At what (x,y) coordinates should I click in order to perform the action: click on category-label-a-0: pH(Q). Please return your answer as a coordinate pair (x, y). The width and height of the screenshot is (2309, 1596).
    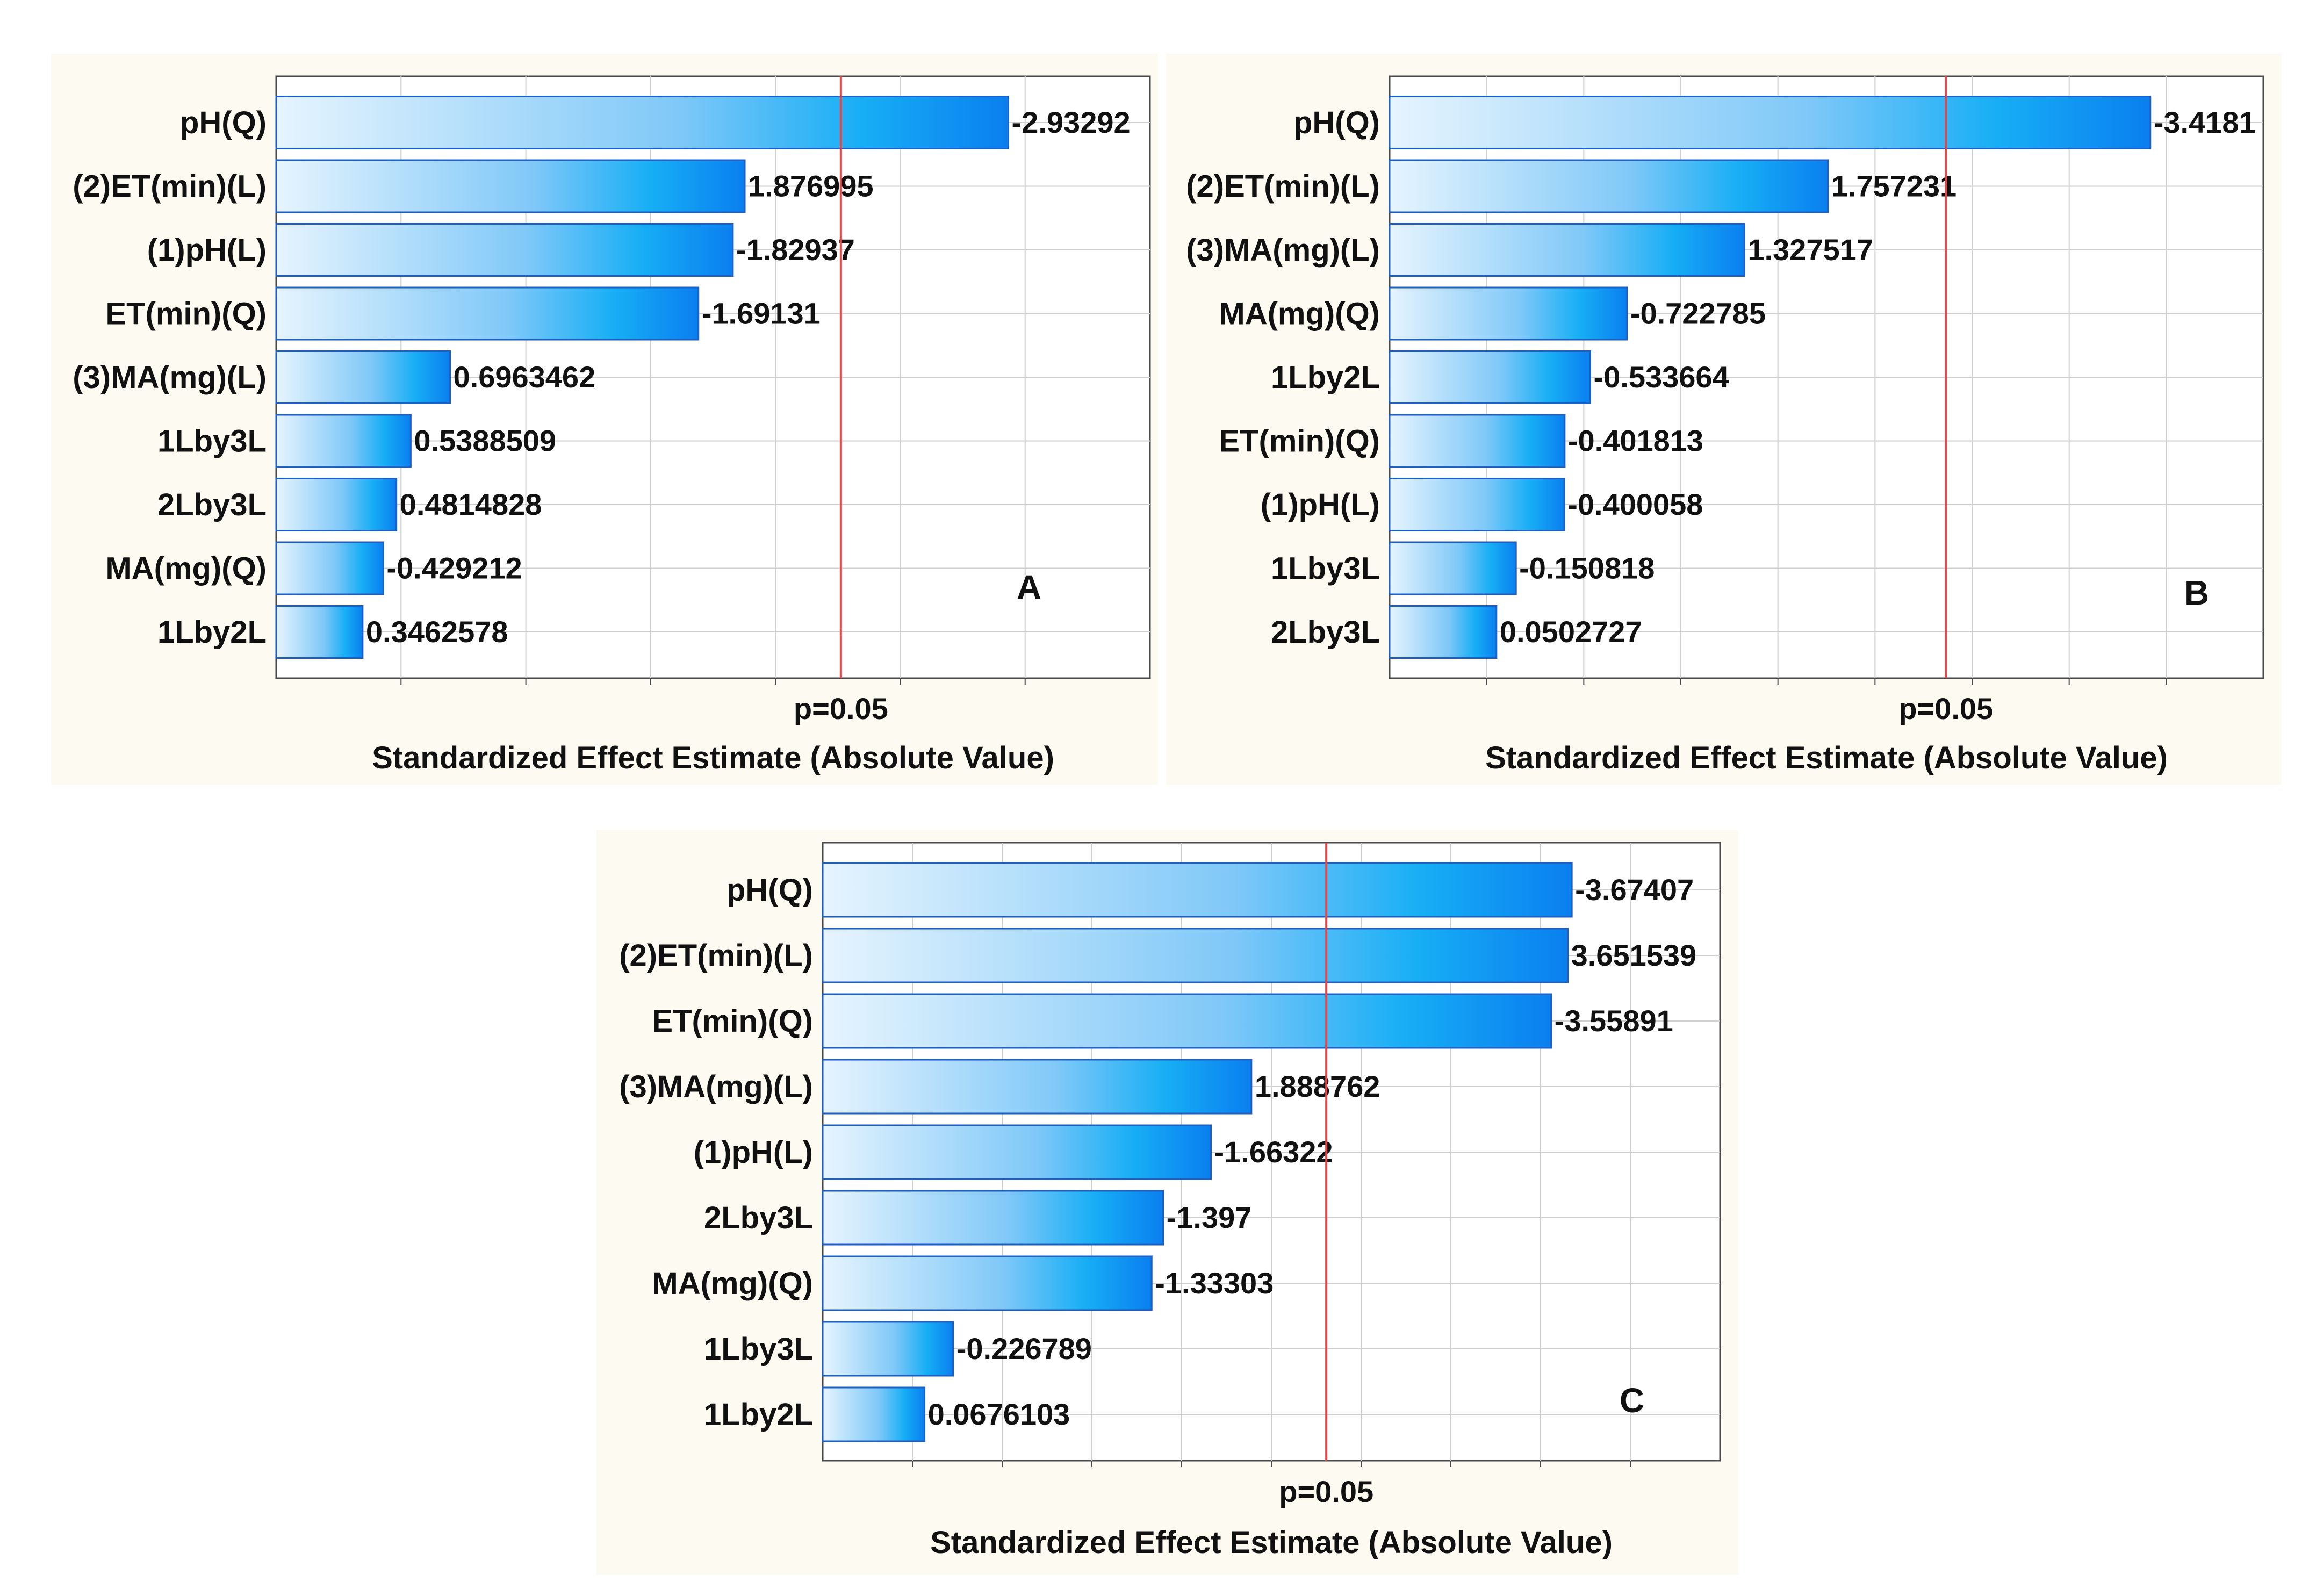
    Looking at the image, I should click on (223, 123).